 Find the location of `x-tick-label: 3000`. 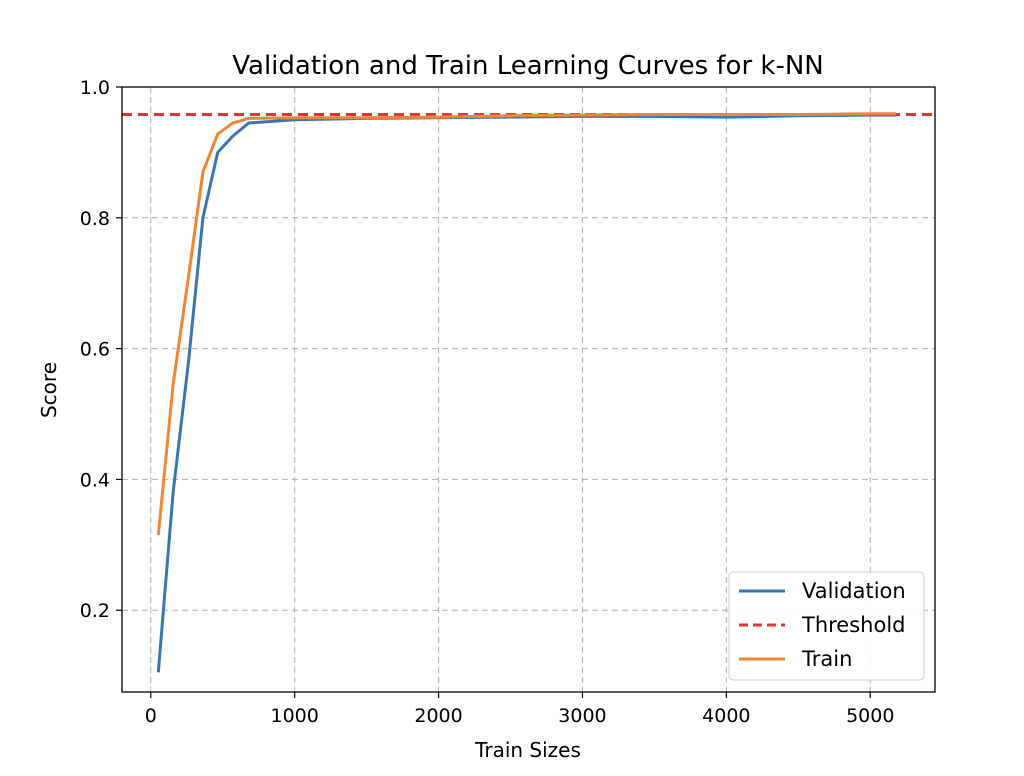

x-tick-label: 3000 is located at coordinates (582, 716).